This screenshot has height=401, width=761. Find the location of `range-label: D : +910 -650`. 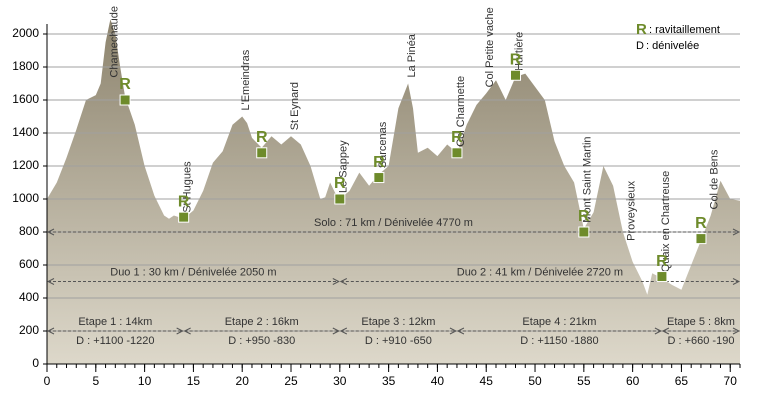

range-label: D : +910 -650 is located at coordinates (398, 341).